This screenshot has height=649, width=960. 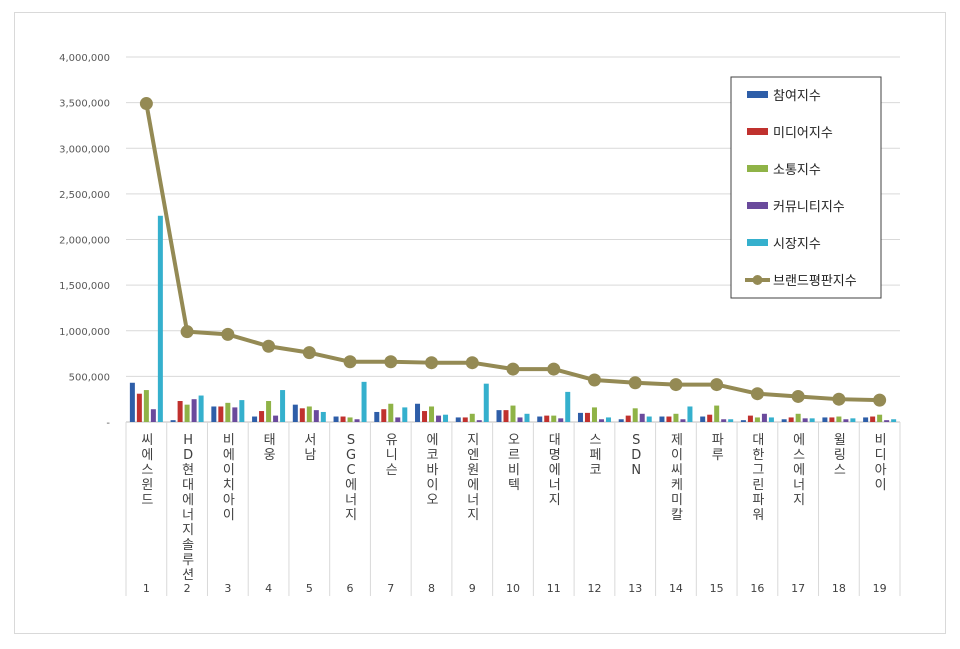 I want to click on y-tick-label: 3,500,000, so click(x=84, y=104).